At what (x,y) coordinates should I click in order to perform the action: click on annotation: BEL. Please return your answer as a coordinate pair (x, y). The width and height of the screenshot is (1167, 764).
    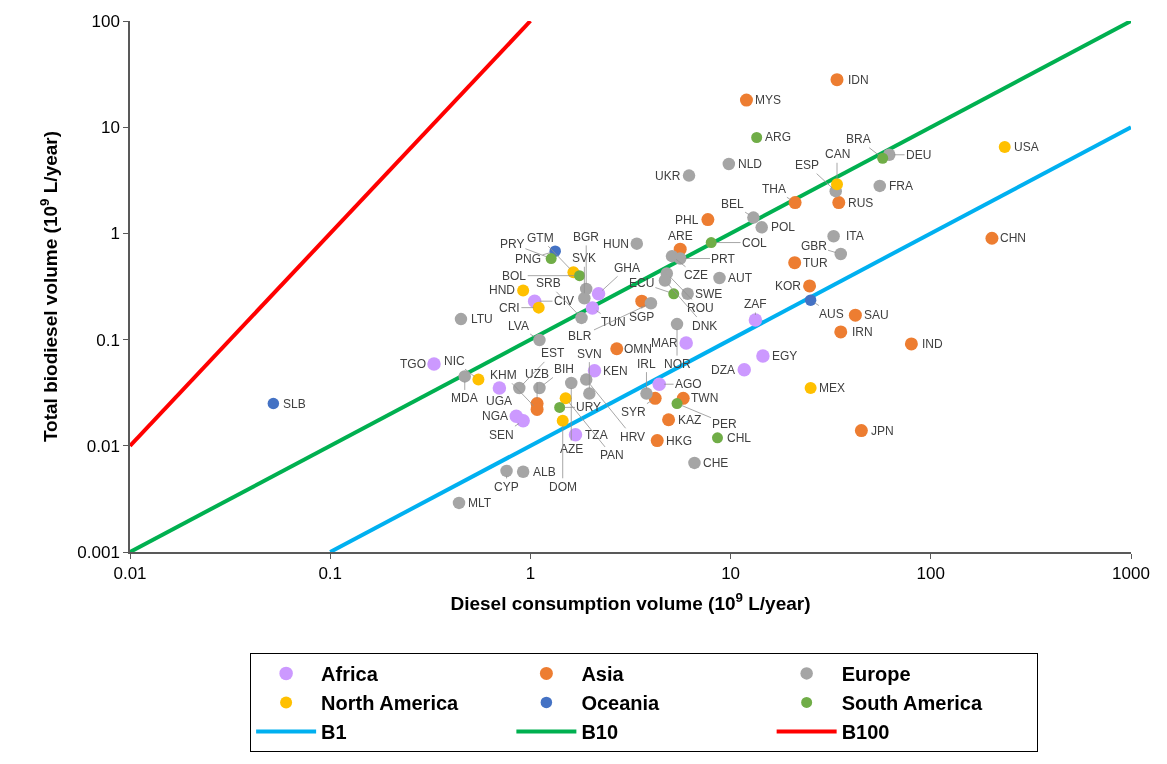
    Looking at the image, I should click on (733, 204).